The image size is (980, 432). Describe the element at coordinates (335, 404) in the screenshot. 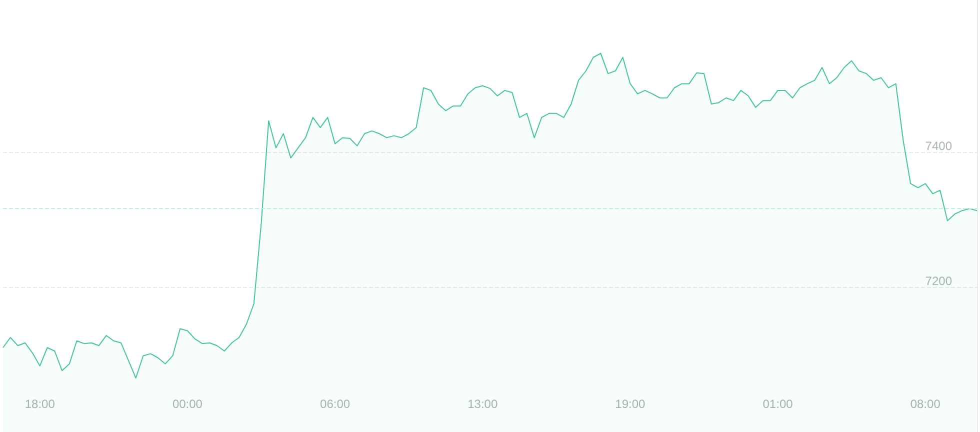

I see `x-tick-label: 06:00` at that location.